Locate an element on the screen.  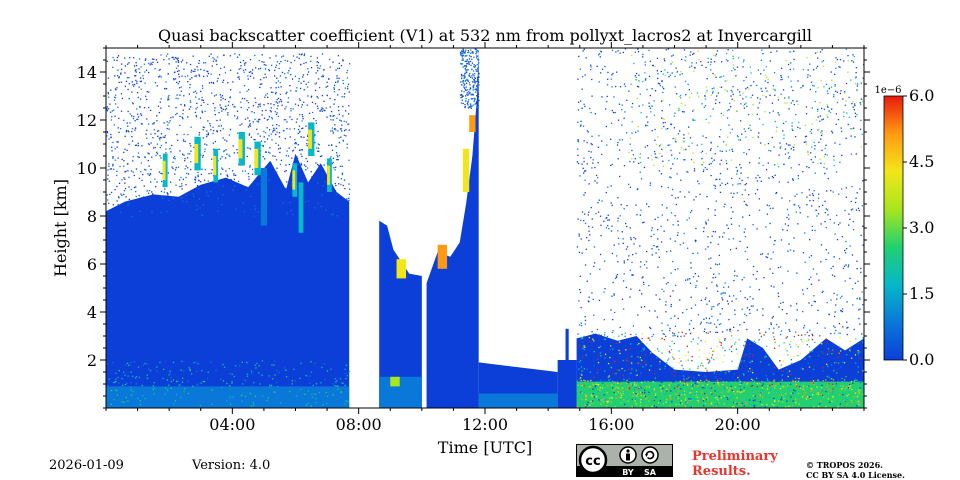
cloud-core is located at coordinates (442, 256).